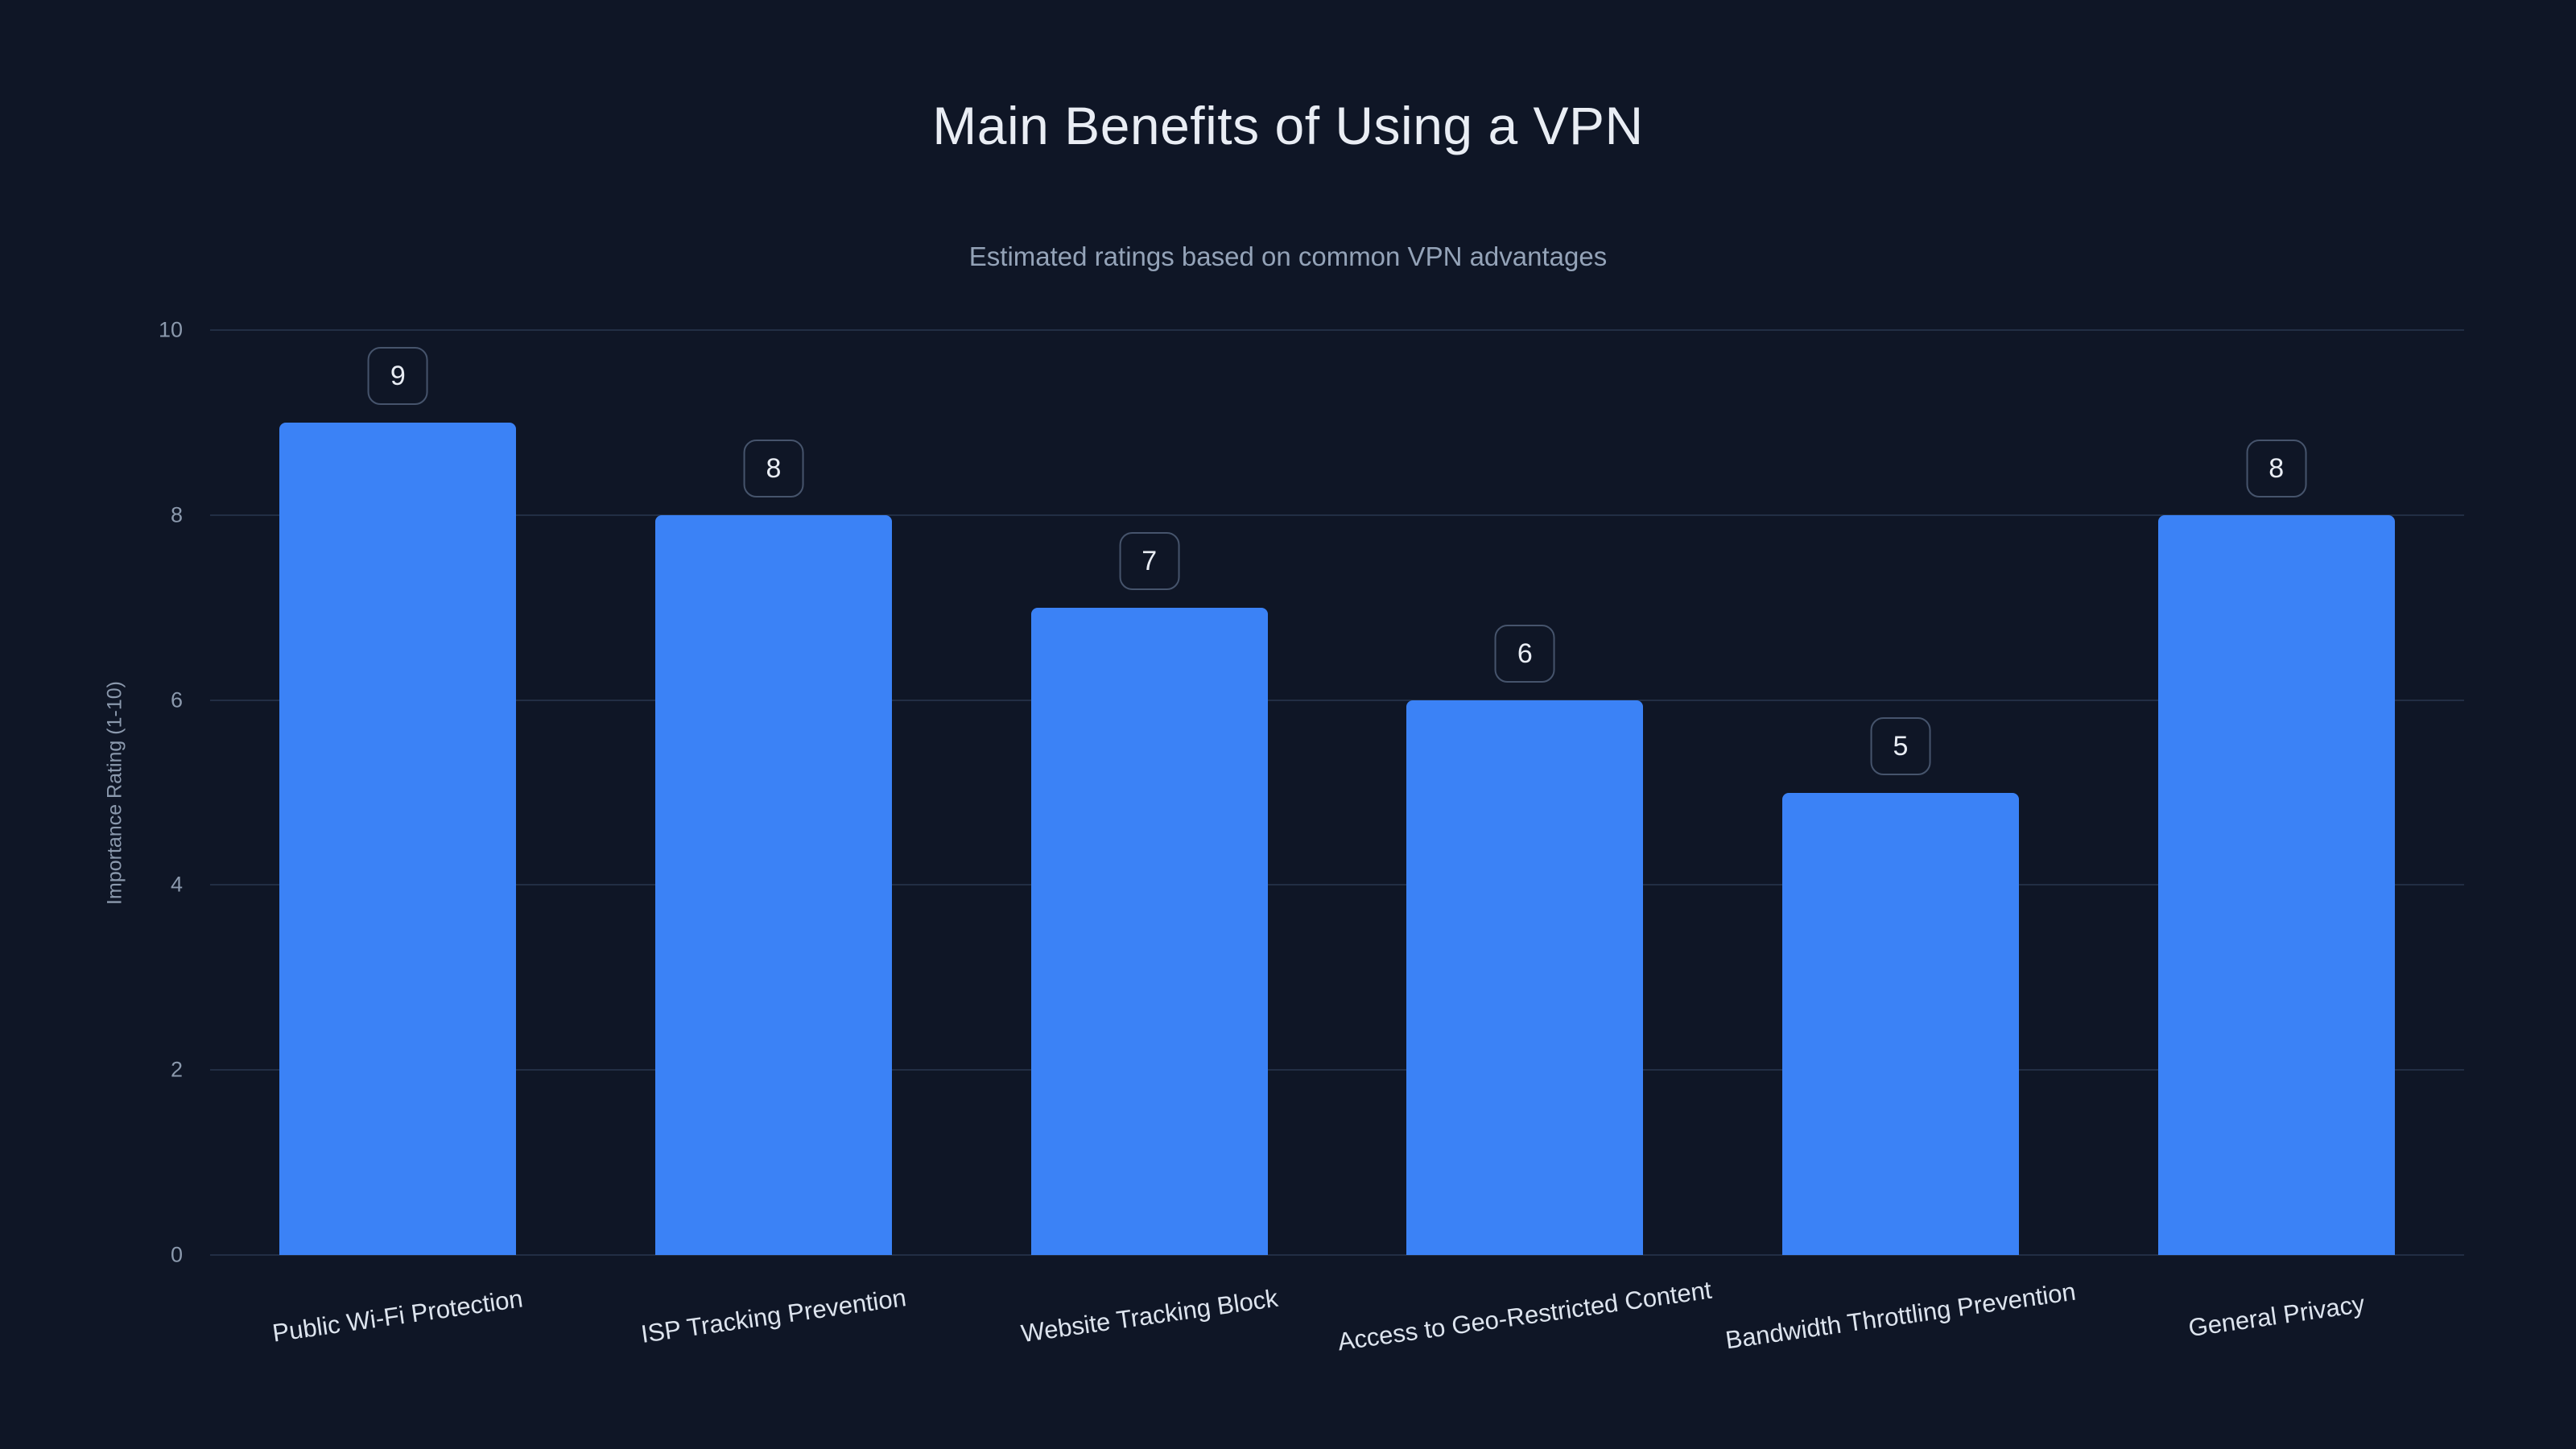  I want to click on y-tick-label: 2, so click(176, 1069).